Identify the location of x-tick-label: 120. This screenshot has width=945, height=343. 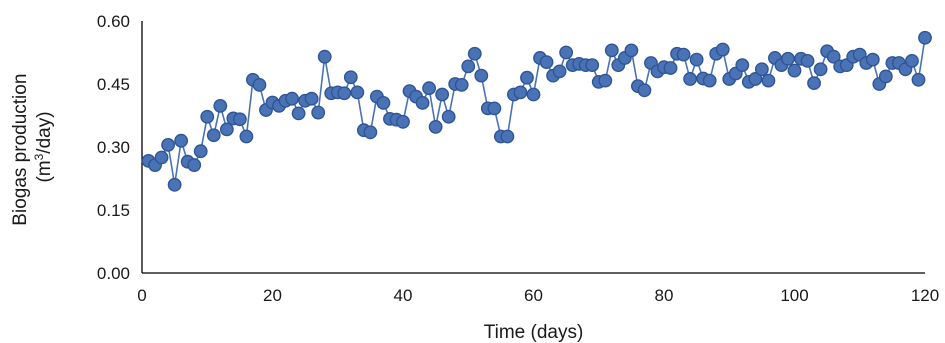
(925, 295).